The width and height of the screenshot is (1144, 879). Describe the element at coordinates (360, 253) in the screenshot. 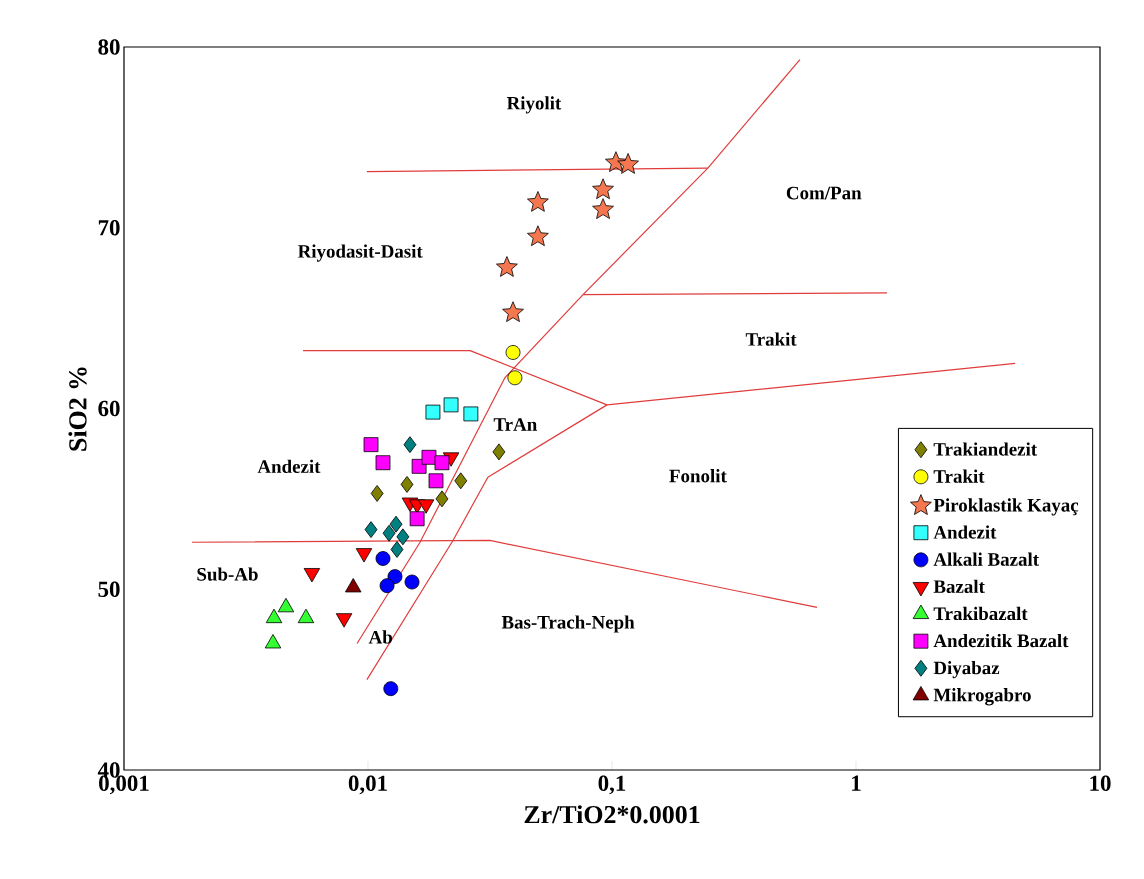

I see `annotation: Riyodasit-Dasit` at that location.